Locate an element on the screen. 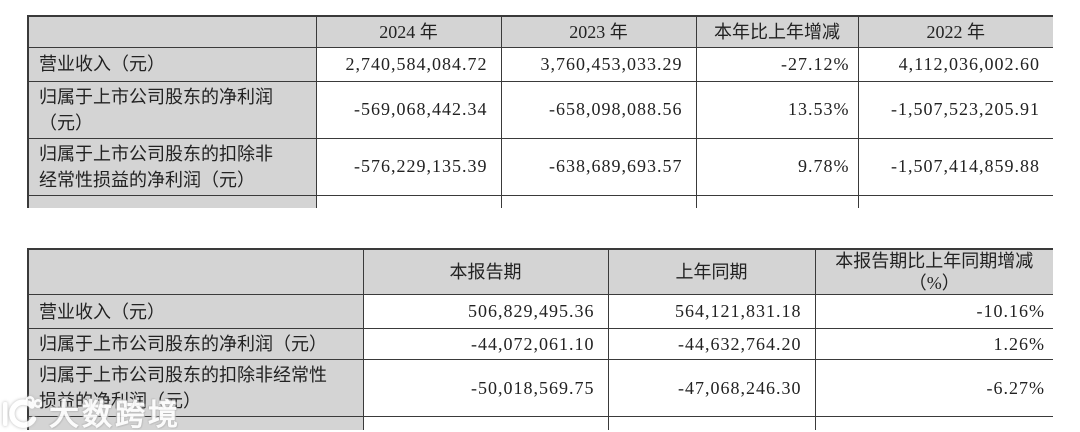  row-label: 归属于上市公司股东的扣除非经常性 损益的净利润（元） is located at coordinates (195, 388).